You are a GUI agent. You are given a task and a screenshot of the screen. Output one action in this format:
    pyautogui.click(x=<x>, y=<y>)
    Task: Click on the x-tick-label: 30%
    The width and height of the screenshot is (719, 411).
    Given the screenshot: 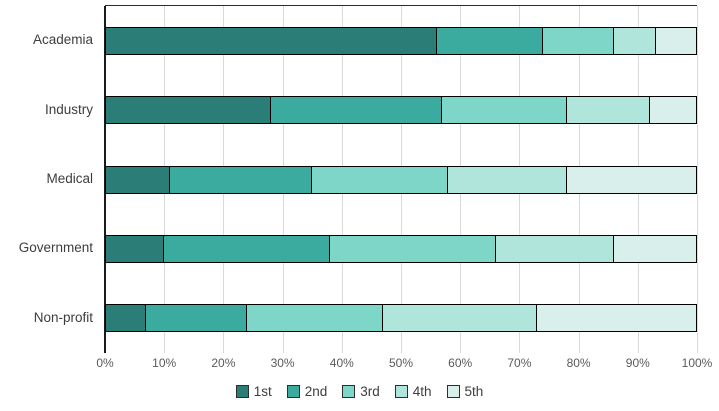 What is the action you would take?
    pyautogui.click(x=282, y=363)
    